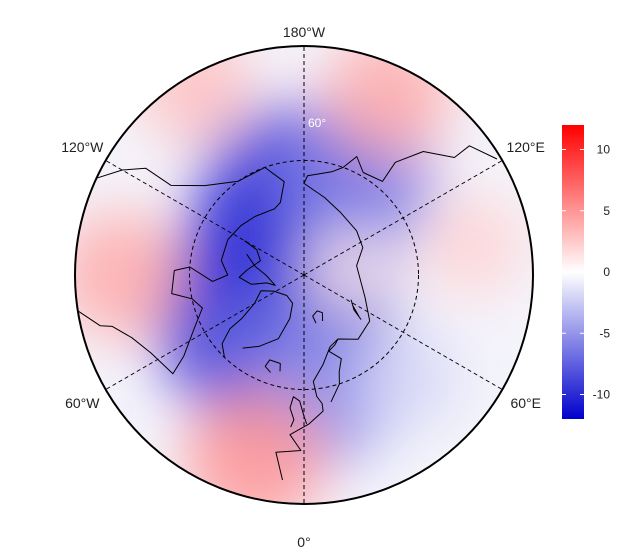 The height and width of the screenshot is (552, 625). I want to click on lon-label: 180°W, so click(304, 32).